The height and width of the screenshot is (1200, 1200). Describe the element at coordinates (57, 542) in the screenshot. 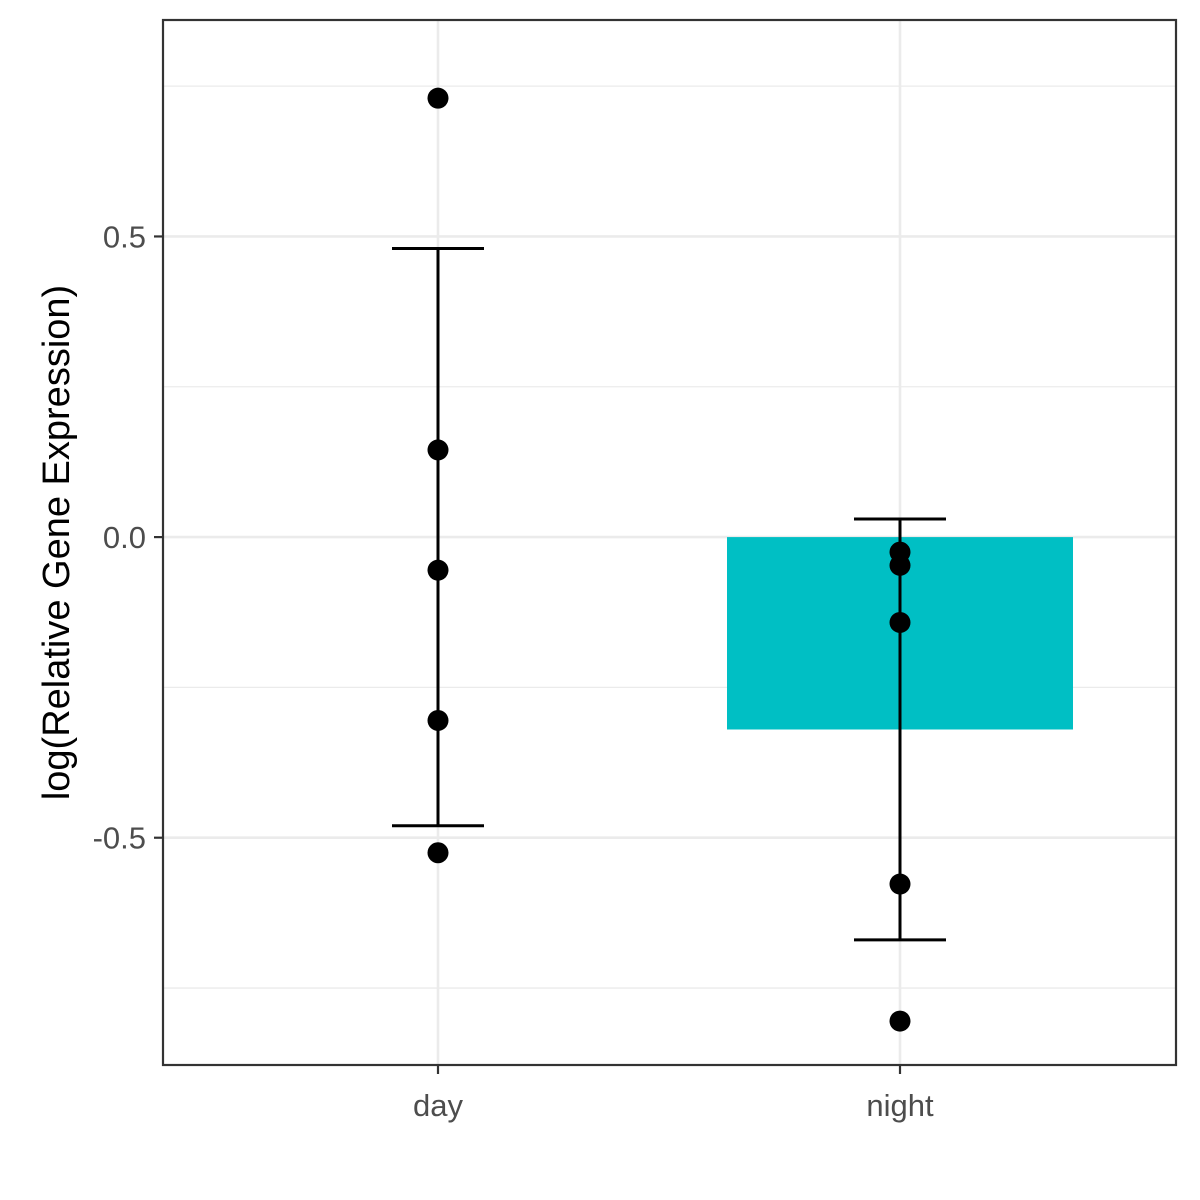

I see `y-axis-title: log(Relative Gene Expression)` at that location.